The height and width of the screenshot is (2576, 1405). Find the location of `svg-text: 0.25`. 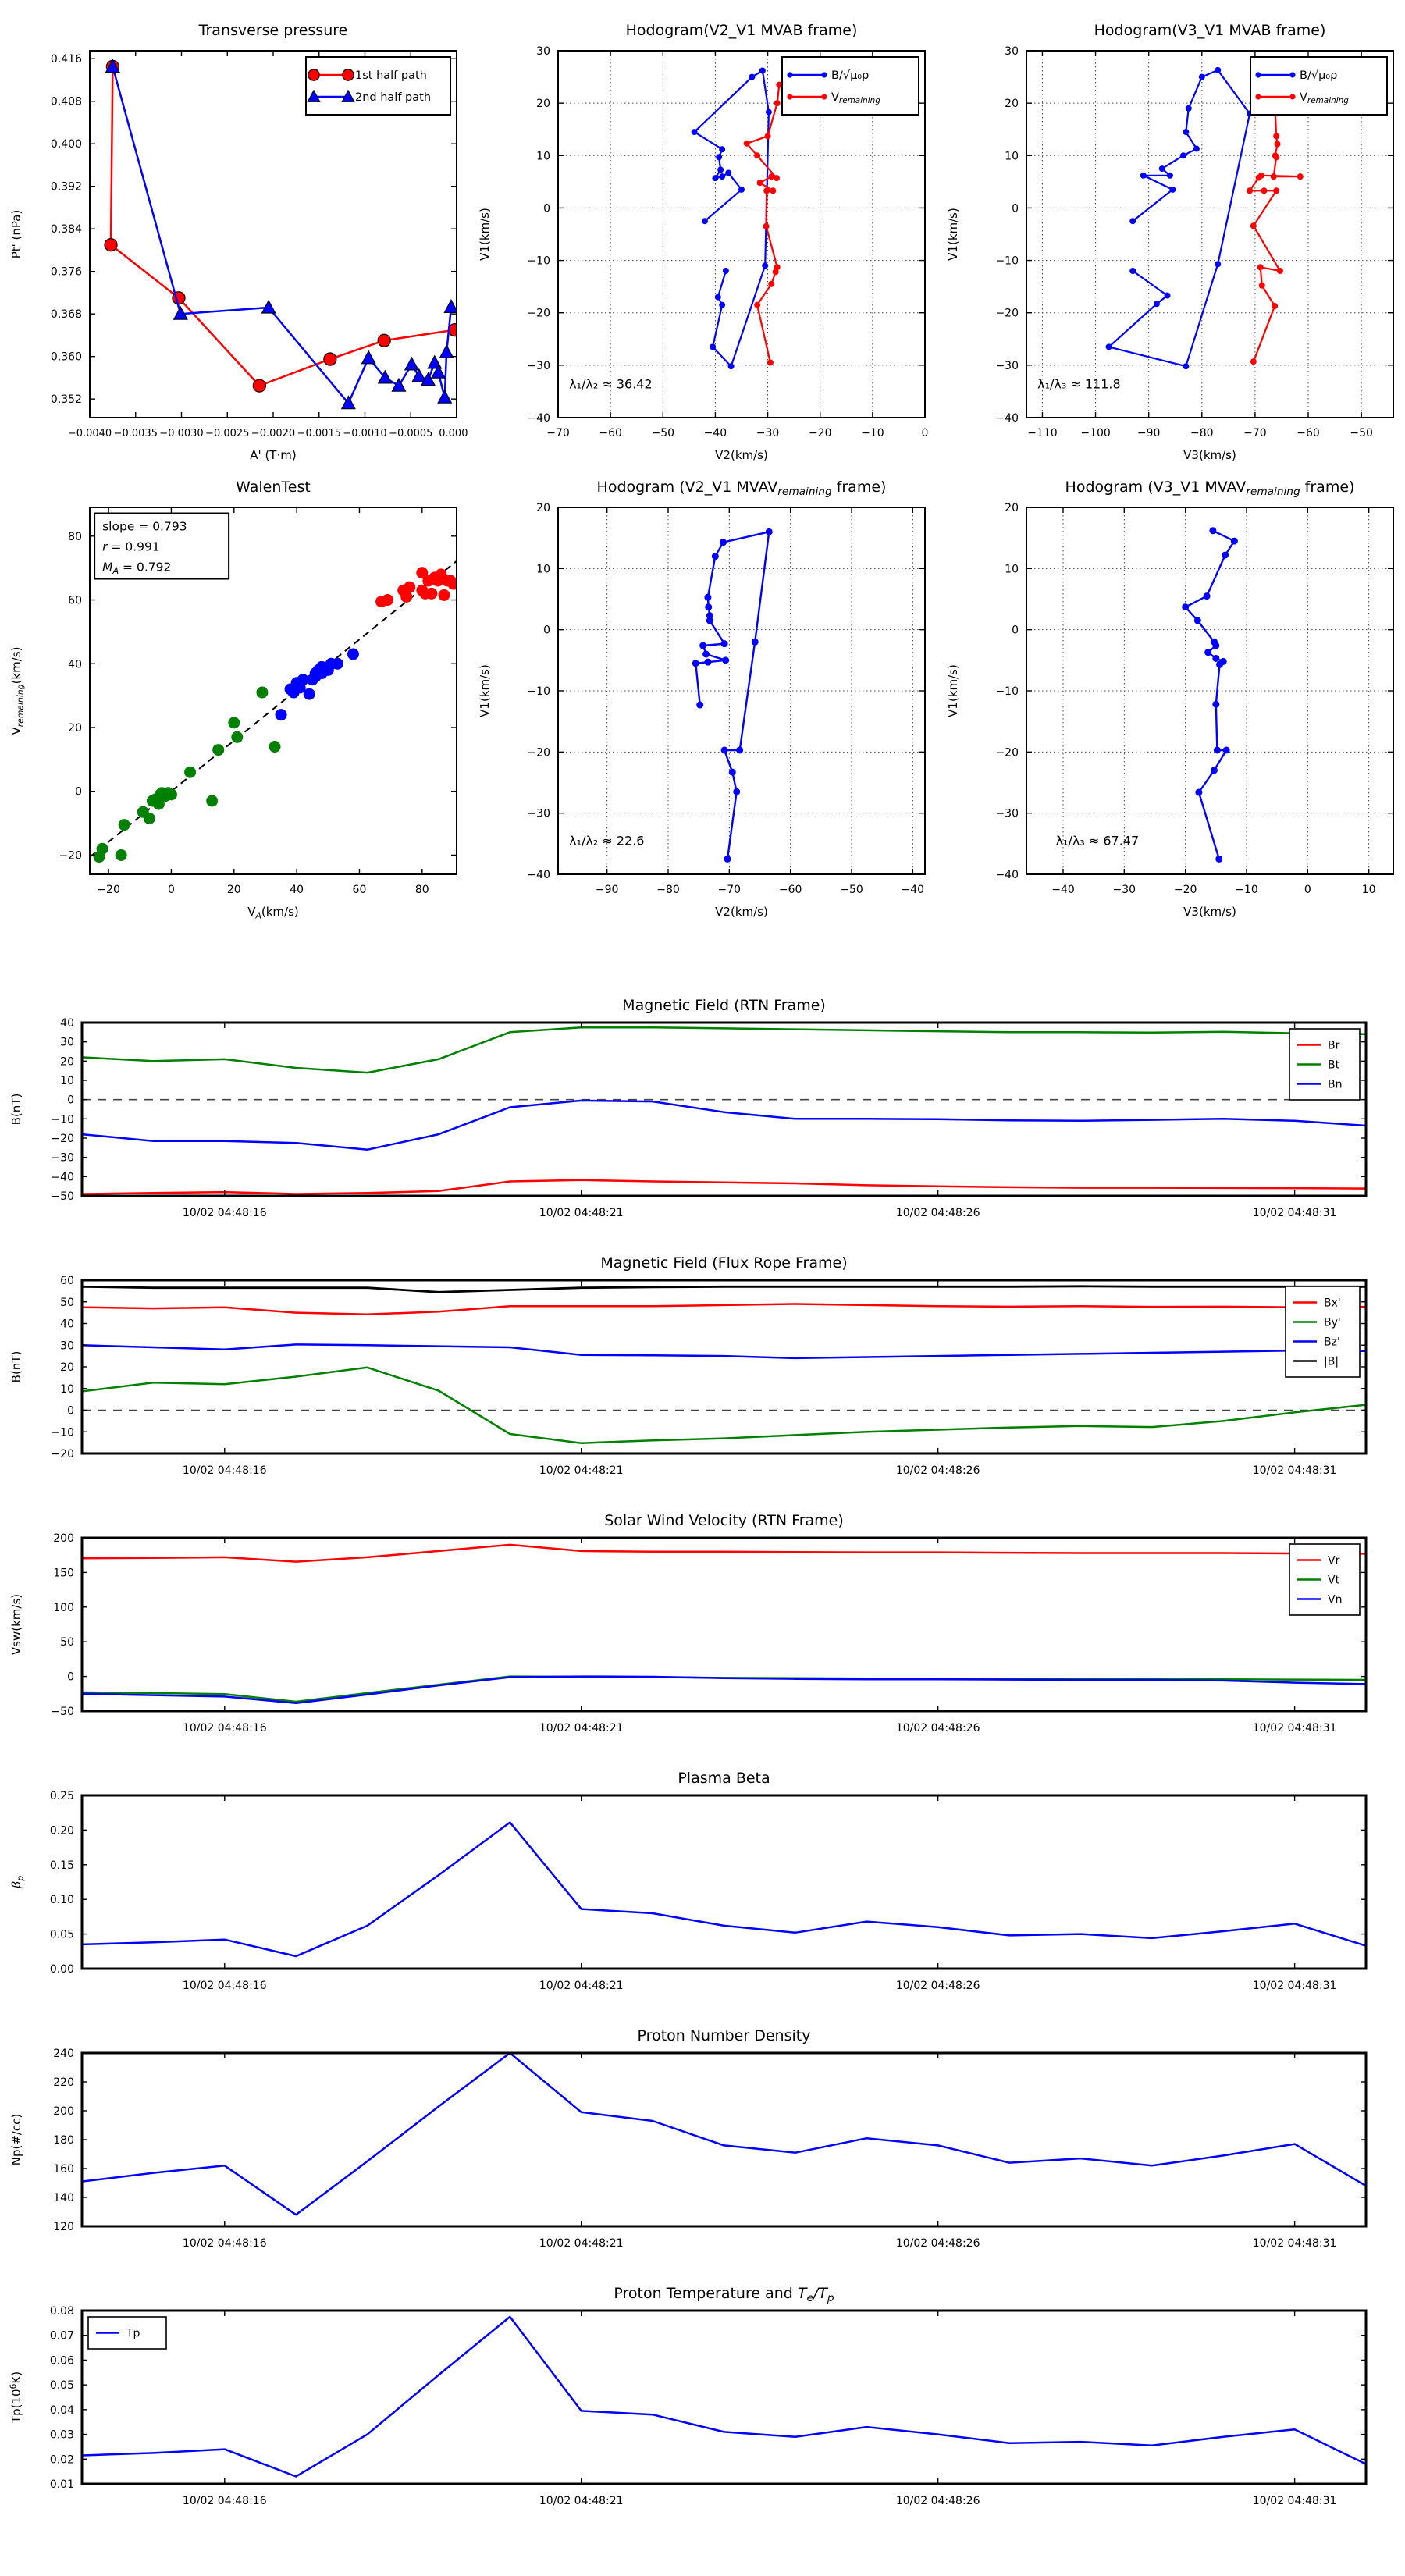

svg-text: 0.25 is located at coordinates (62, 1796).